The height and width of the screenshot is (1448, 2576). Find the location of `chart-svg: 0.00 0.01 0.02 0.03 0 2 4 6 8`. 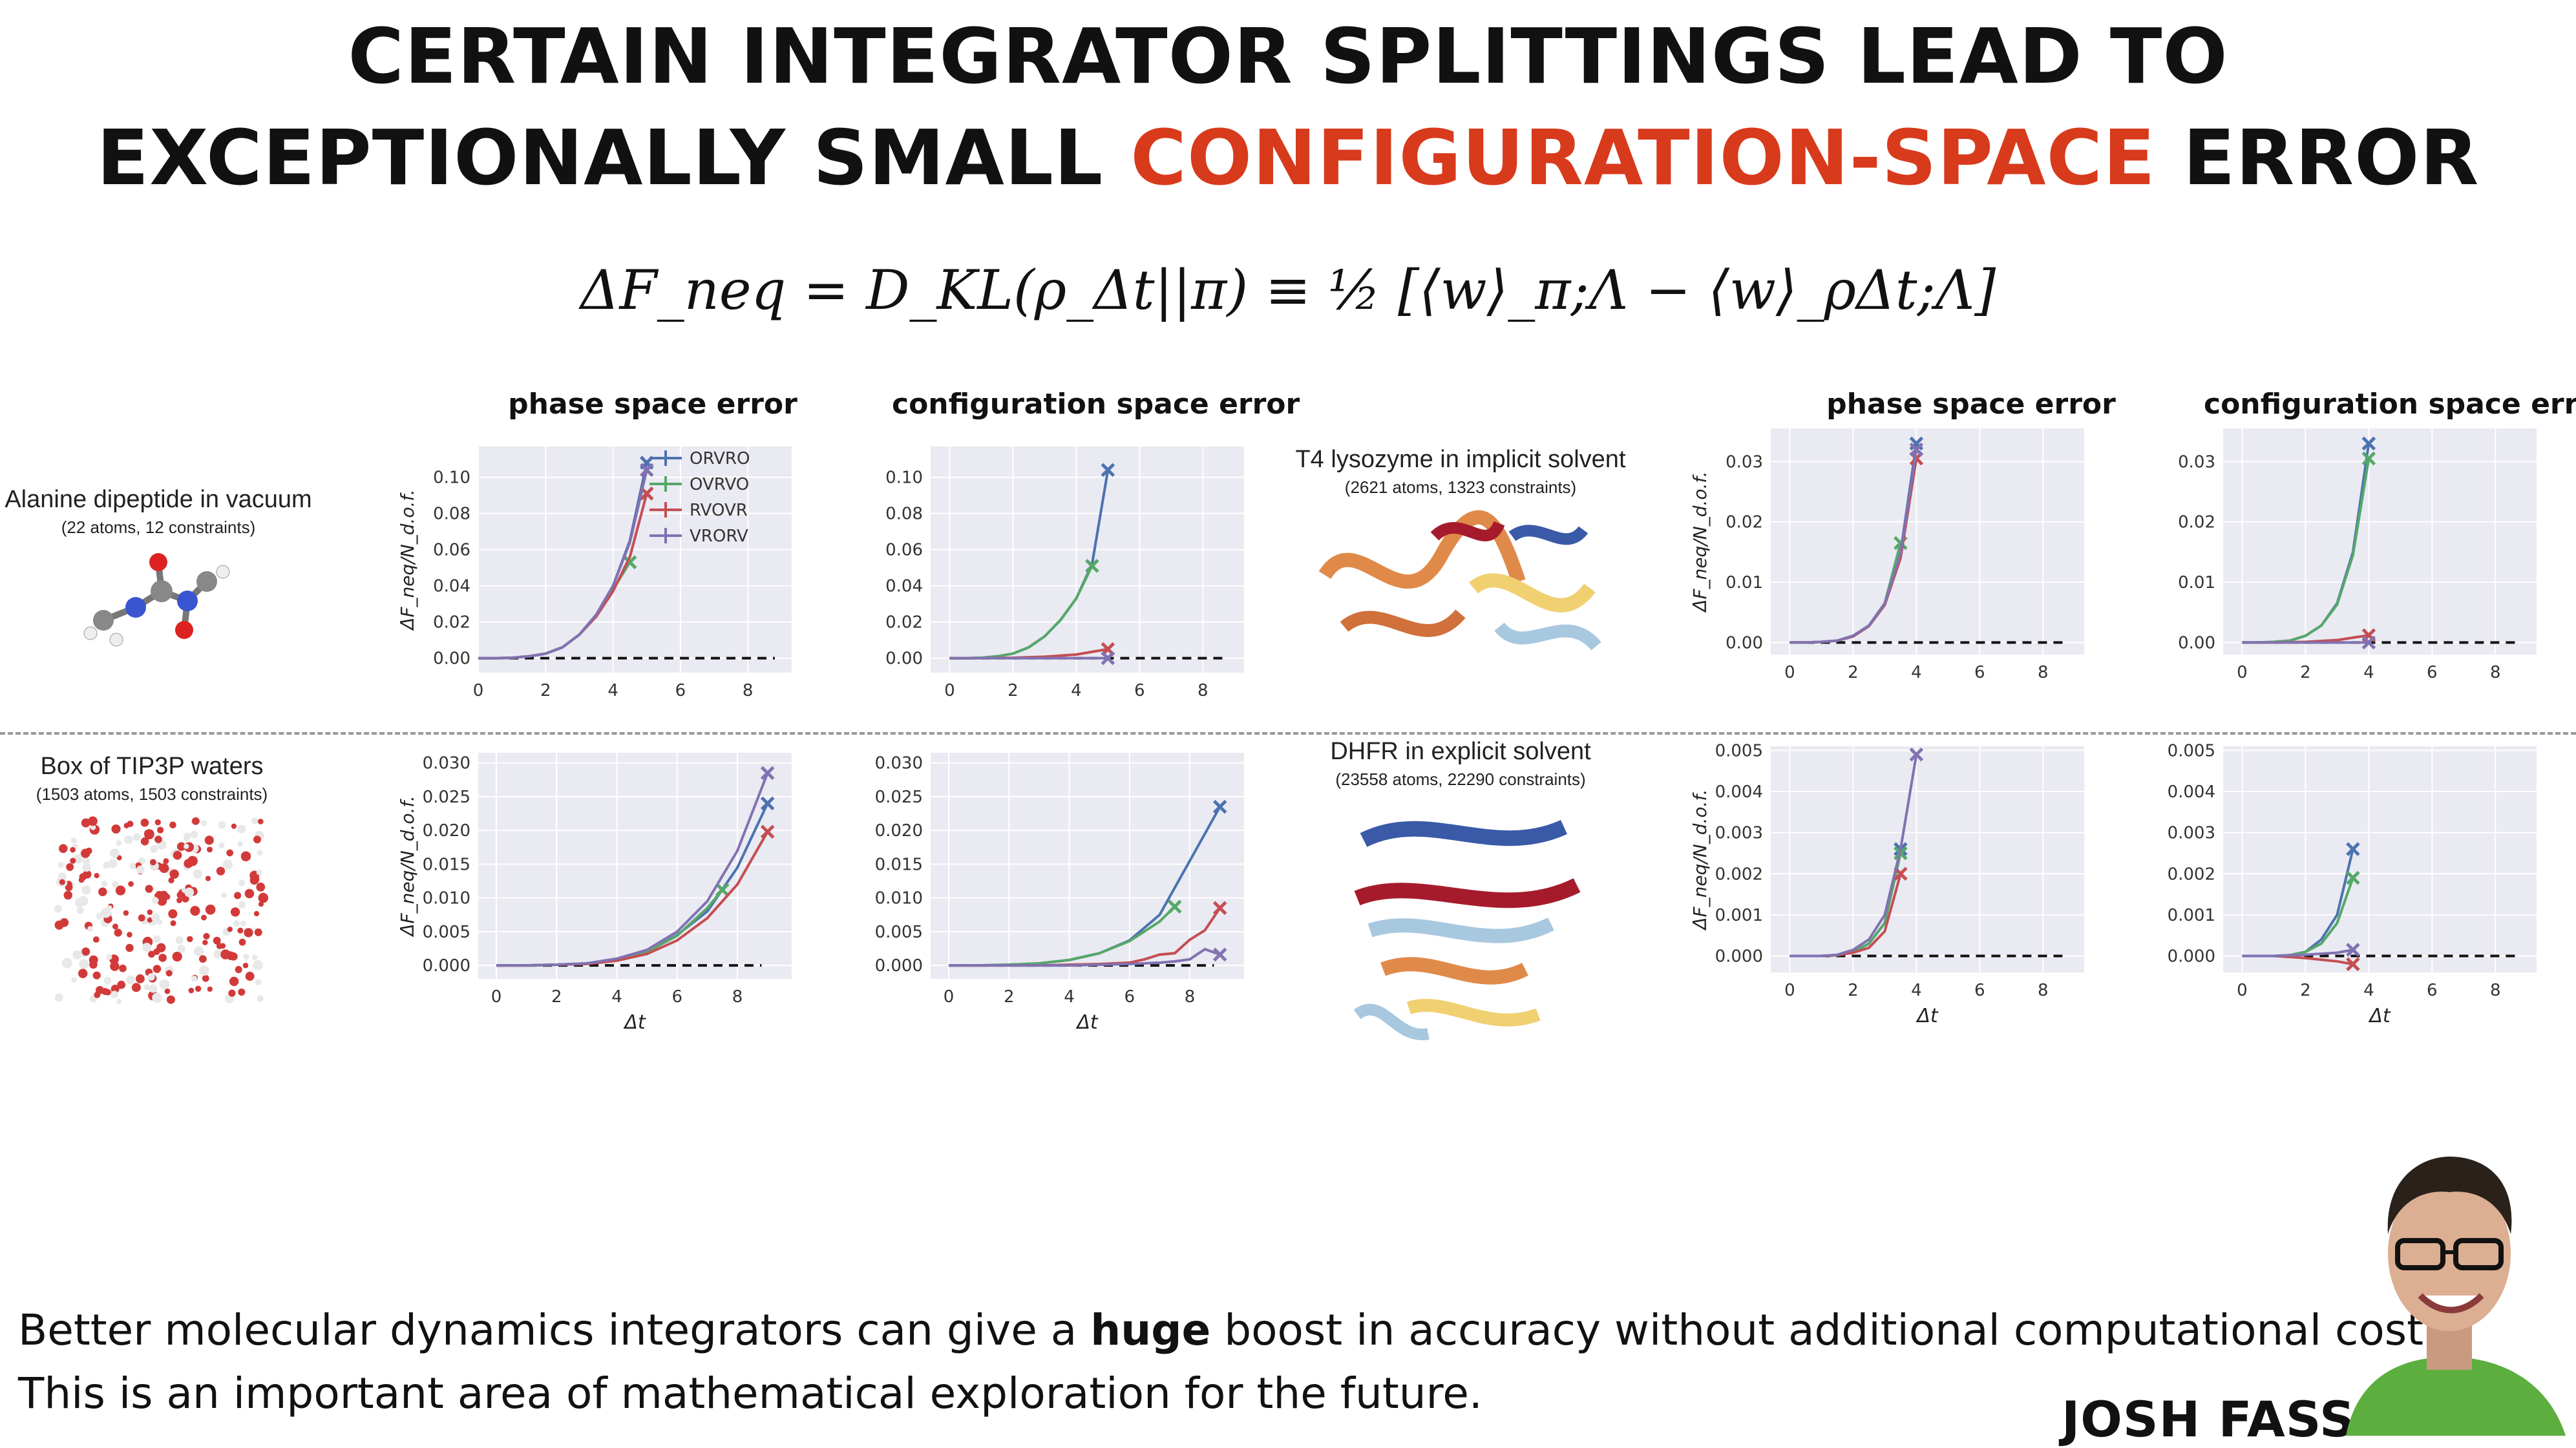

chart-svg: 0.00 0.01 0.02 0.03 0 2 4 6 8 is located at coordinates (2357, 555).